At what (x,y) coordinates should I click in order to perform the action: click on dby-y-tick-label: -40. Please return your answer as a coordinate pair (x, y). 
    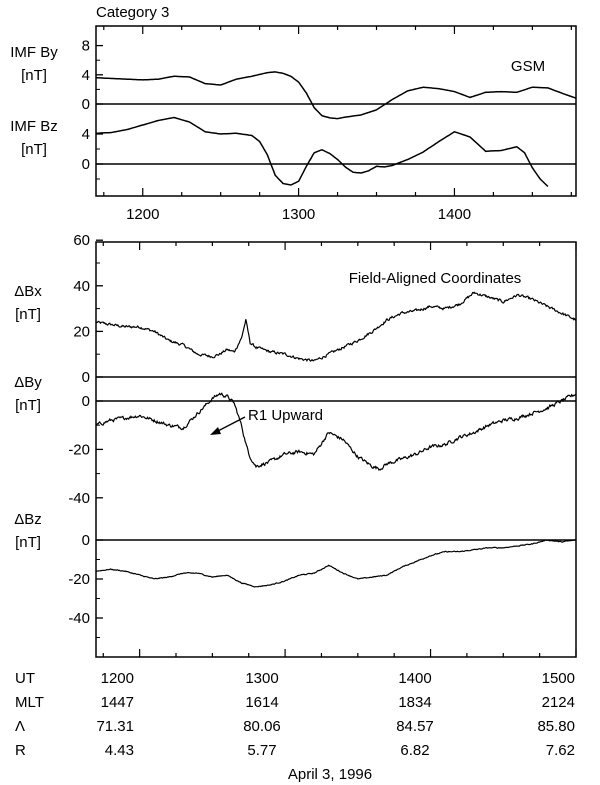
    Looking at the image, I should click on (79, 498).